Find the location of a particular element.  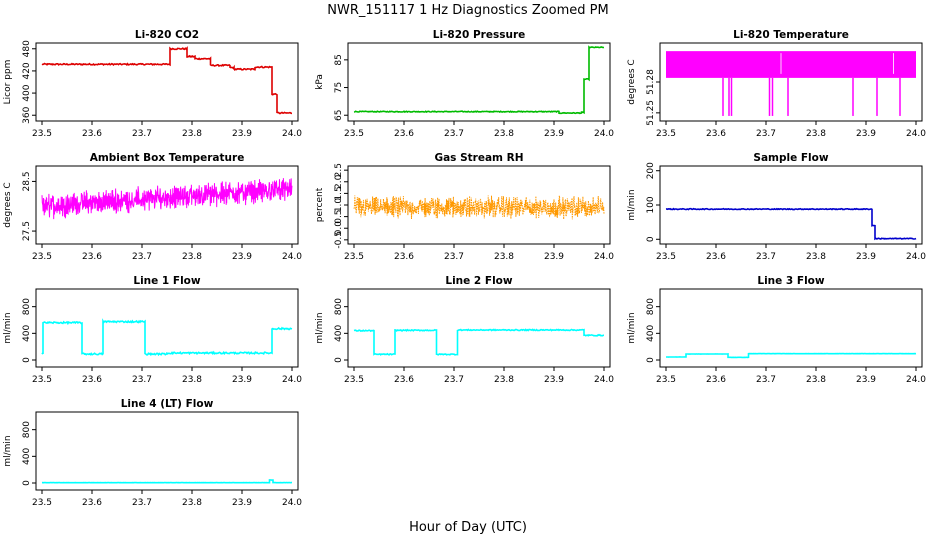

series-pressure is located at coordinates (479, 80).